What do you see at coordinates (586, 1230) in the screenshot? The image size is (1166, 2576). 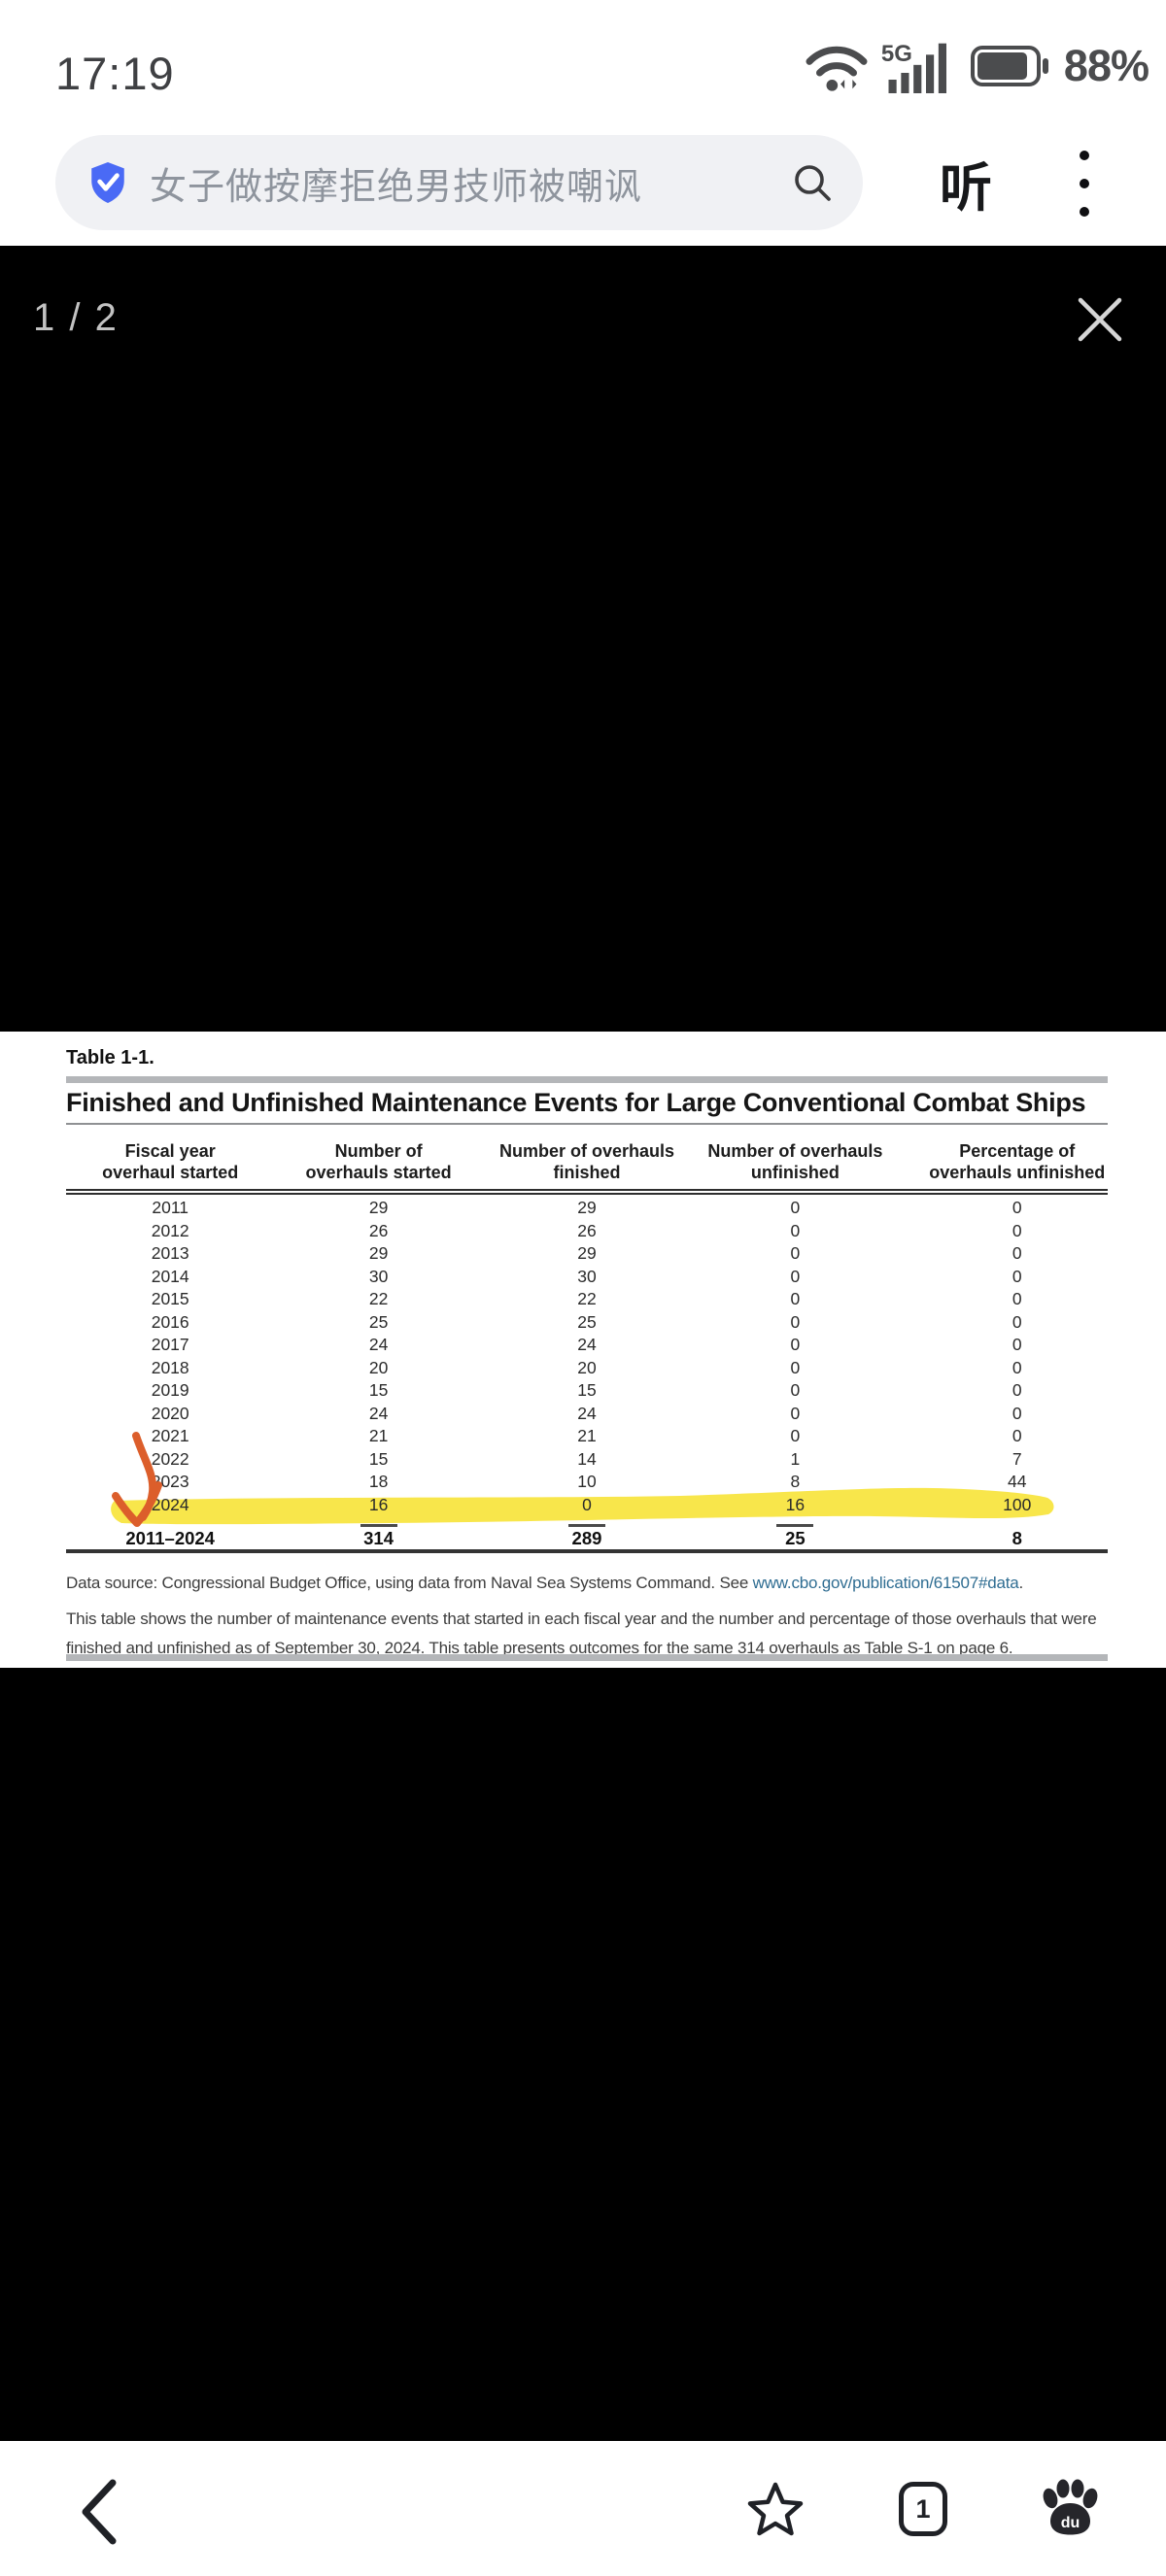 I see `table-row: 2012 26 26 0 0` at bounding box center [586, 1230].